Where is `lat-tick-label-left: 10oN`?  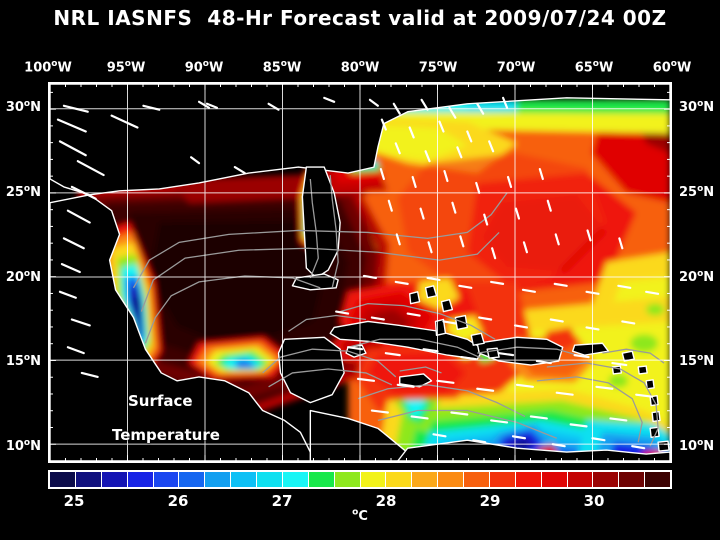
lat-tick-label-left: 10oN is located at coordinates (23, 446).